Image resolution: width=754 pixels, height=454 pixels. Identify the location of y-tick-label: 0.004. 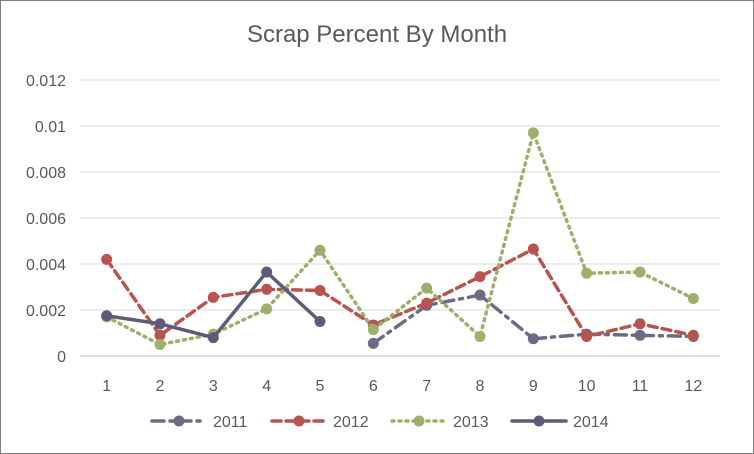
(46, 265).